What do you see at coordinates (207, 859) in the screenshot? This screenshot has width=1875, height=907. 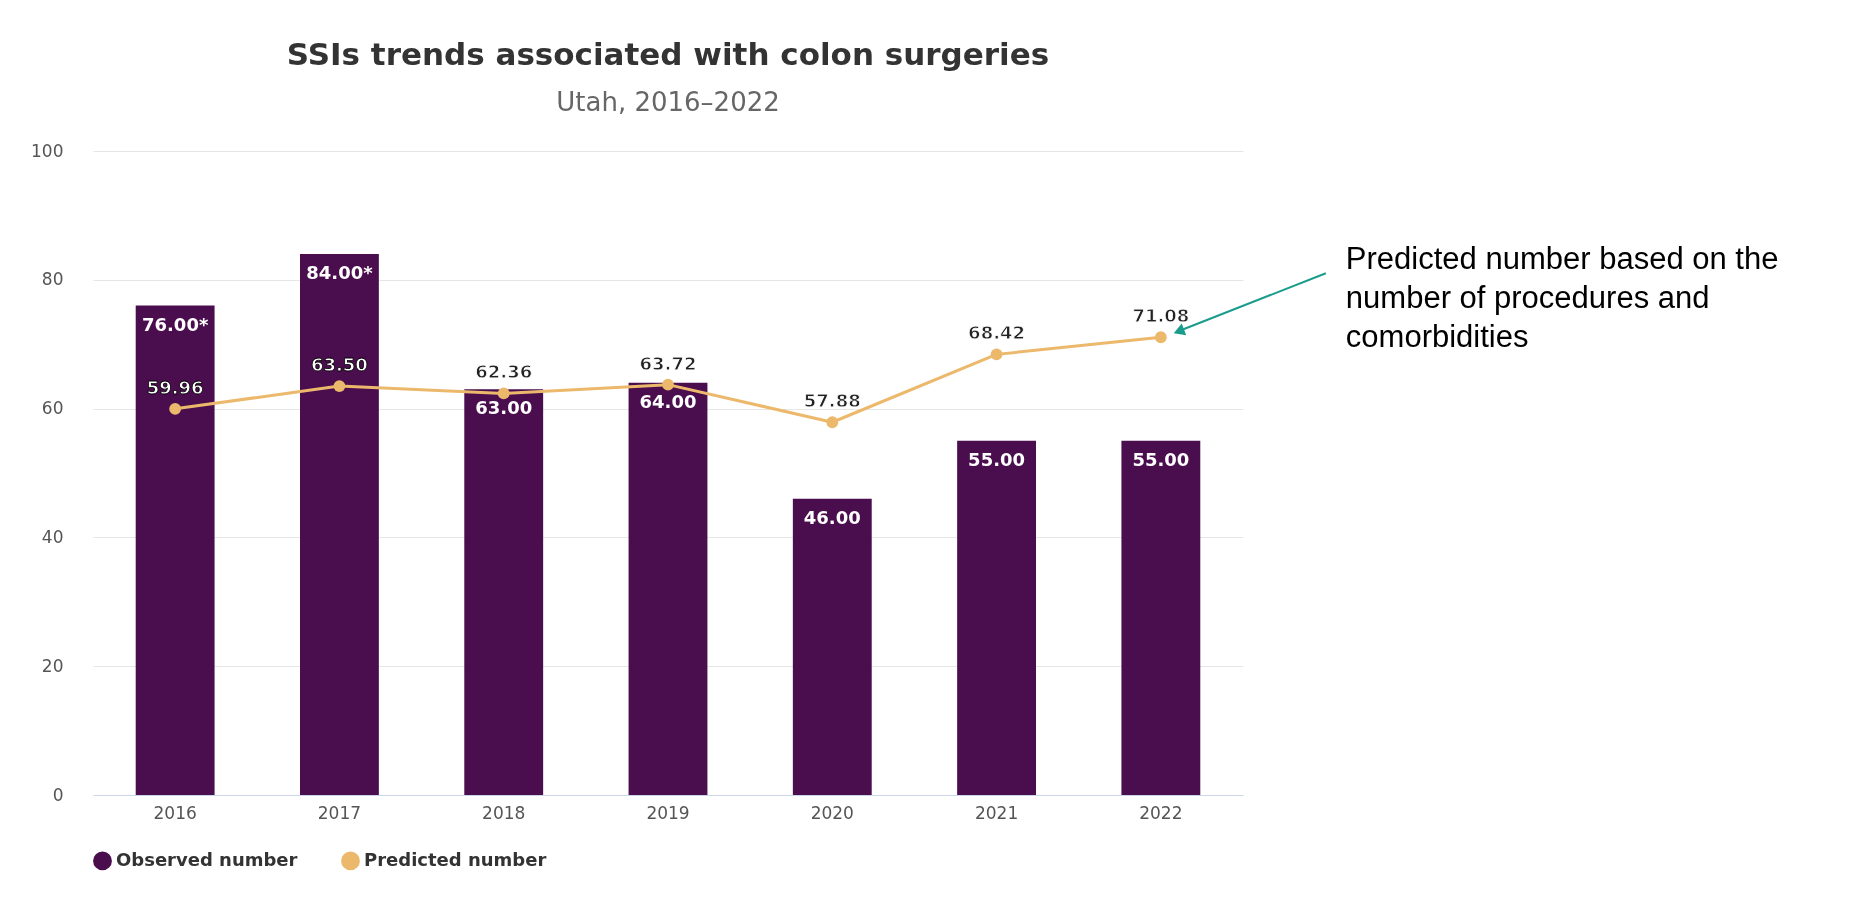 I see `legend-label: Observed number` at bounding box center [207, 859].